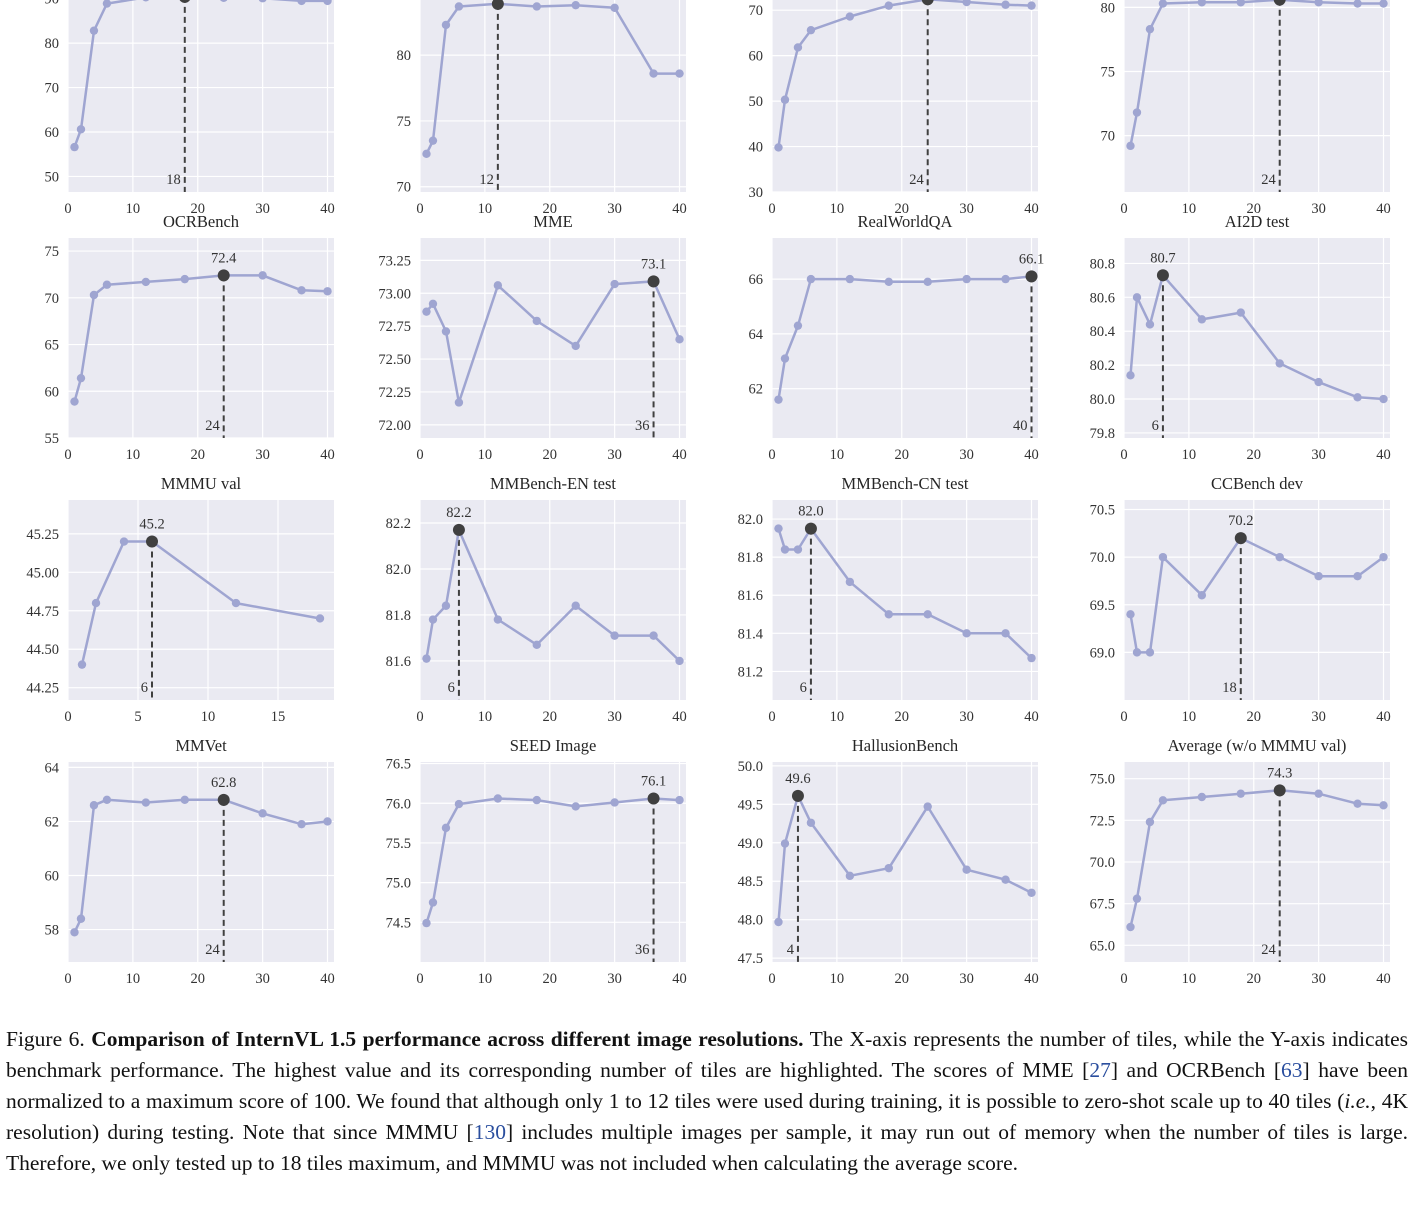 The height and width of the screenshot is (1216, 1414). I want to click on y-tick-label: 60, so click(52, 877).